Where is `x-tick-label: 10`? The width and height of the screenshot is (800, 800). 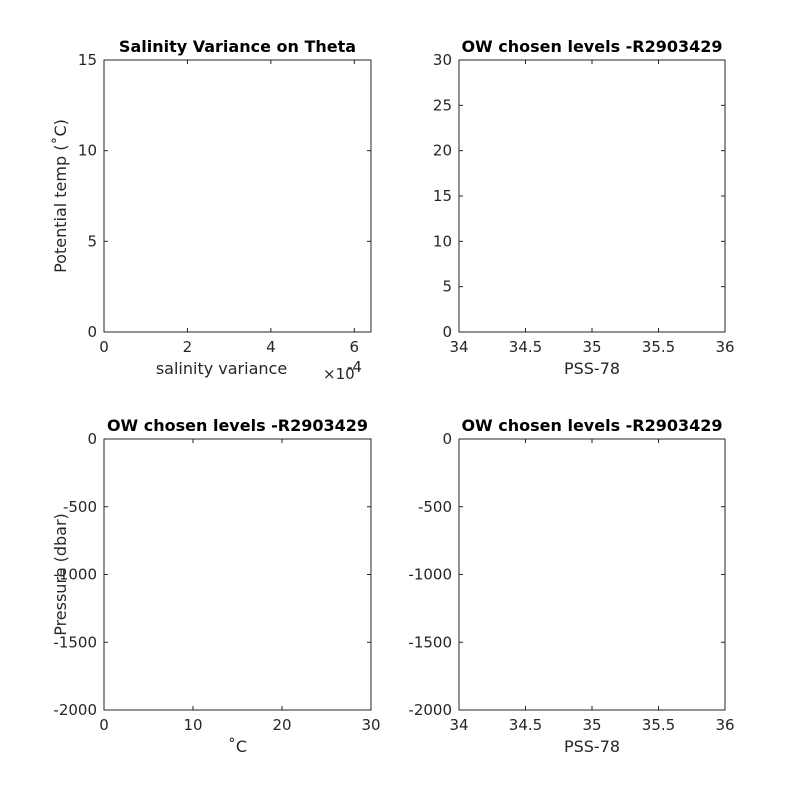
x-tick-label: 10 is located at coordinates (192, 725).